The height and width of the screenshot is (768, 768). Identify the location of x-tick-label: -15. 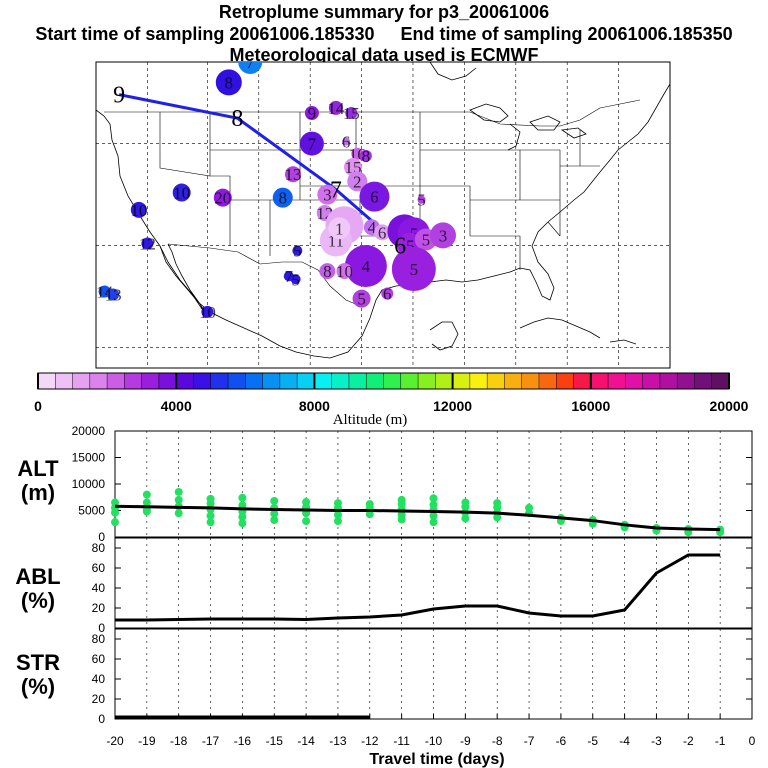
(275, 741).